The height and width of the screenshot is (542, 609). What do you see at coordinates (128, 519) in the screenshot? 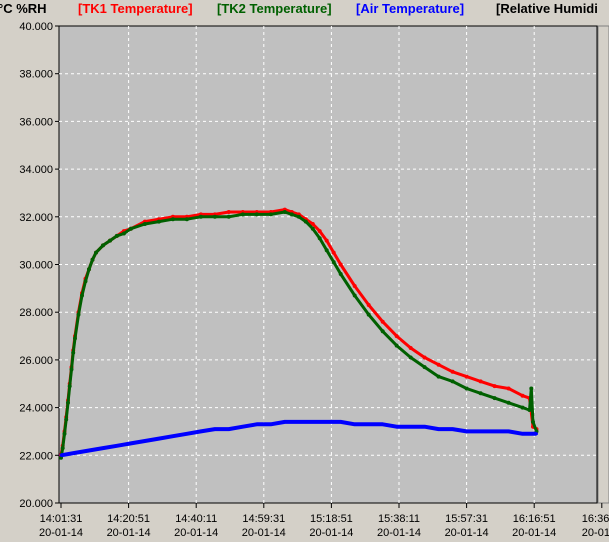
I see `x-tick-label-time: 14:20:51` at bounding box center [128, 519].